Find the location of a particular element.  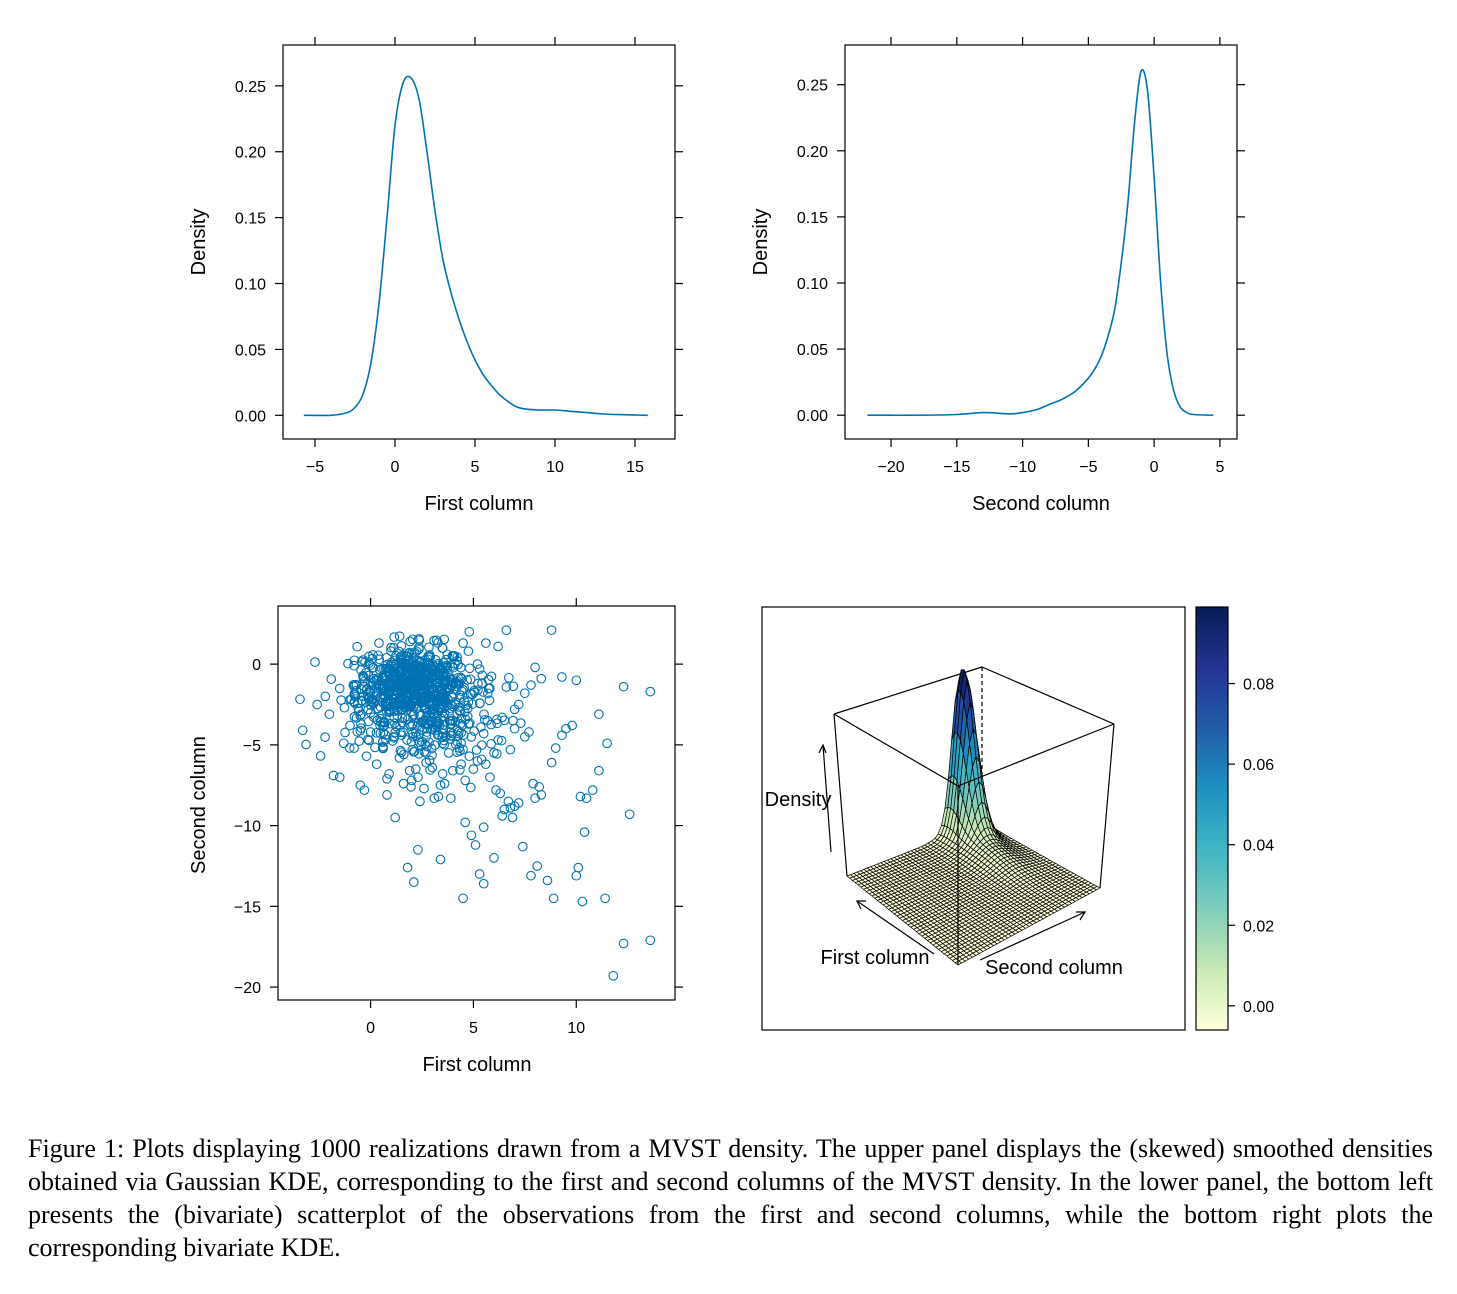

y-tick-label: 0.00 is located at coordinates (250, 416).